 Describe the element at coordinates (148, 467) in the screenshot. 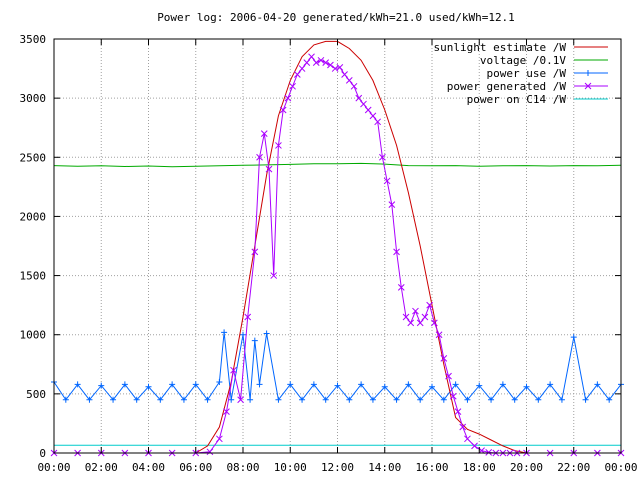

I see `x-tick-label: 04:00` at that location.